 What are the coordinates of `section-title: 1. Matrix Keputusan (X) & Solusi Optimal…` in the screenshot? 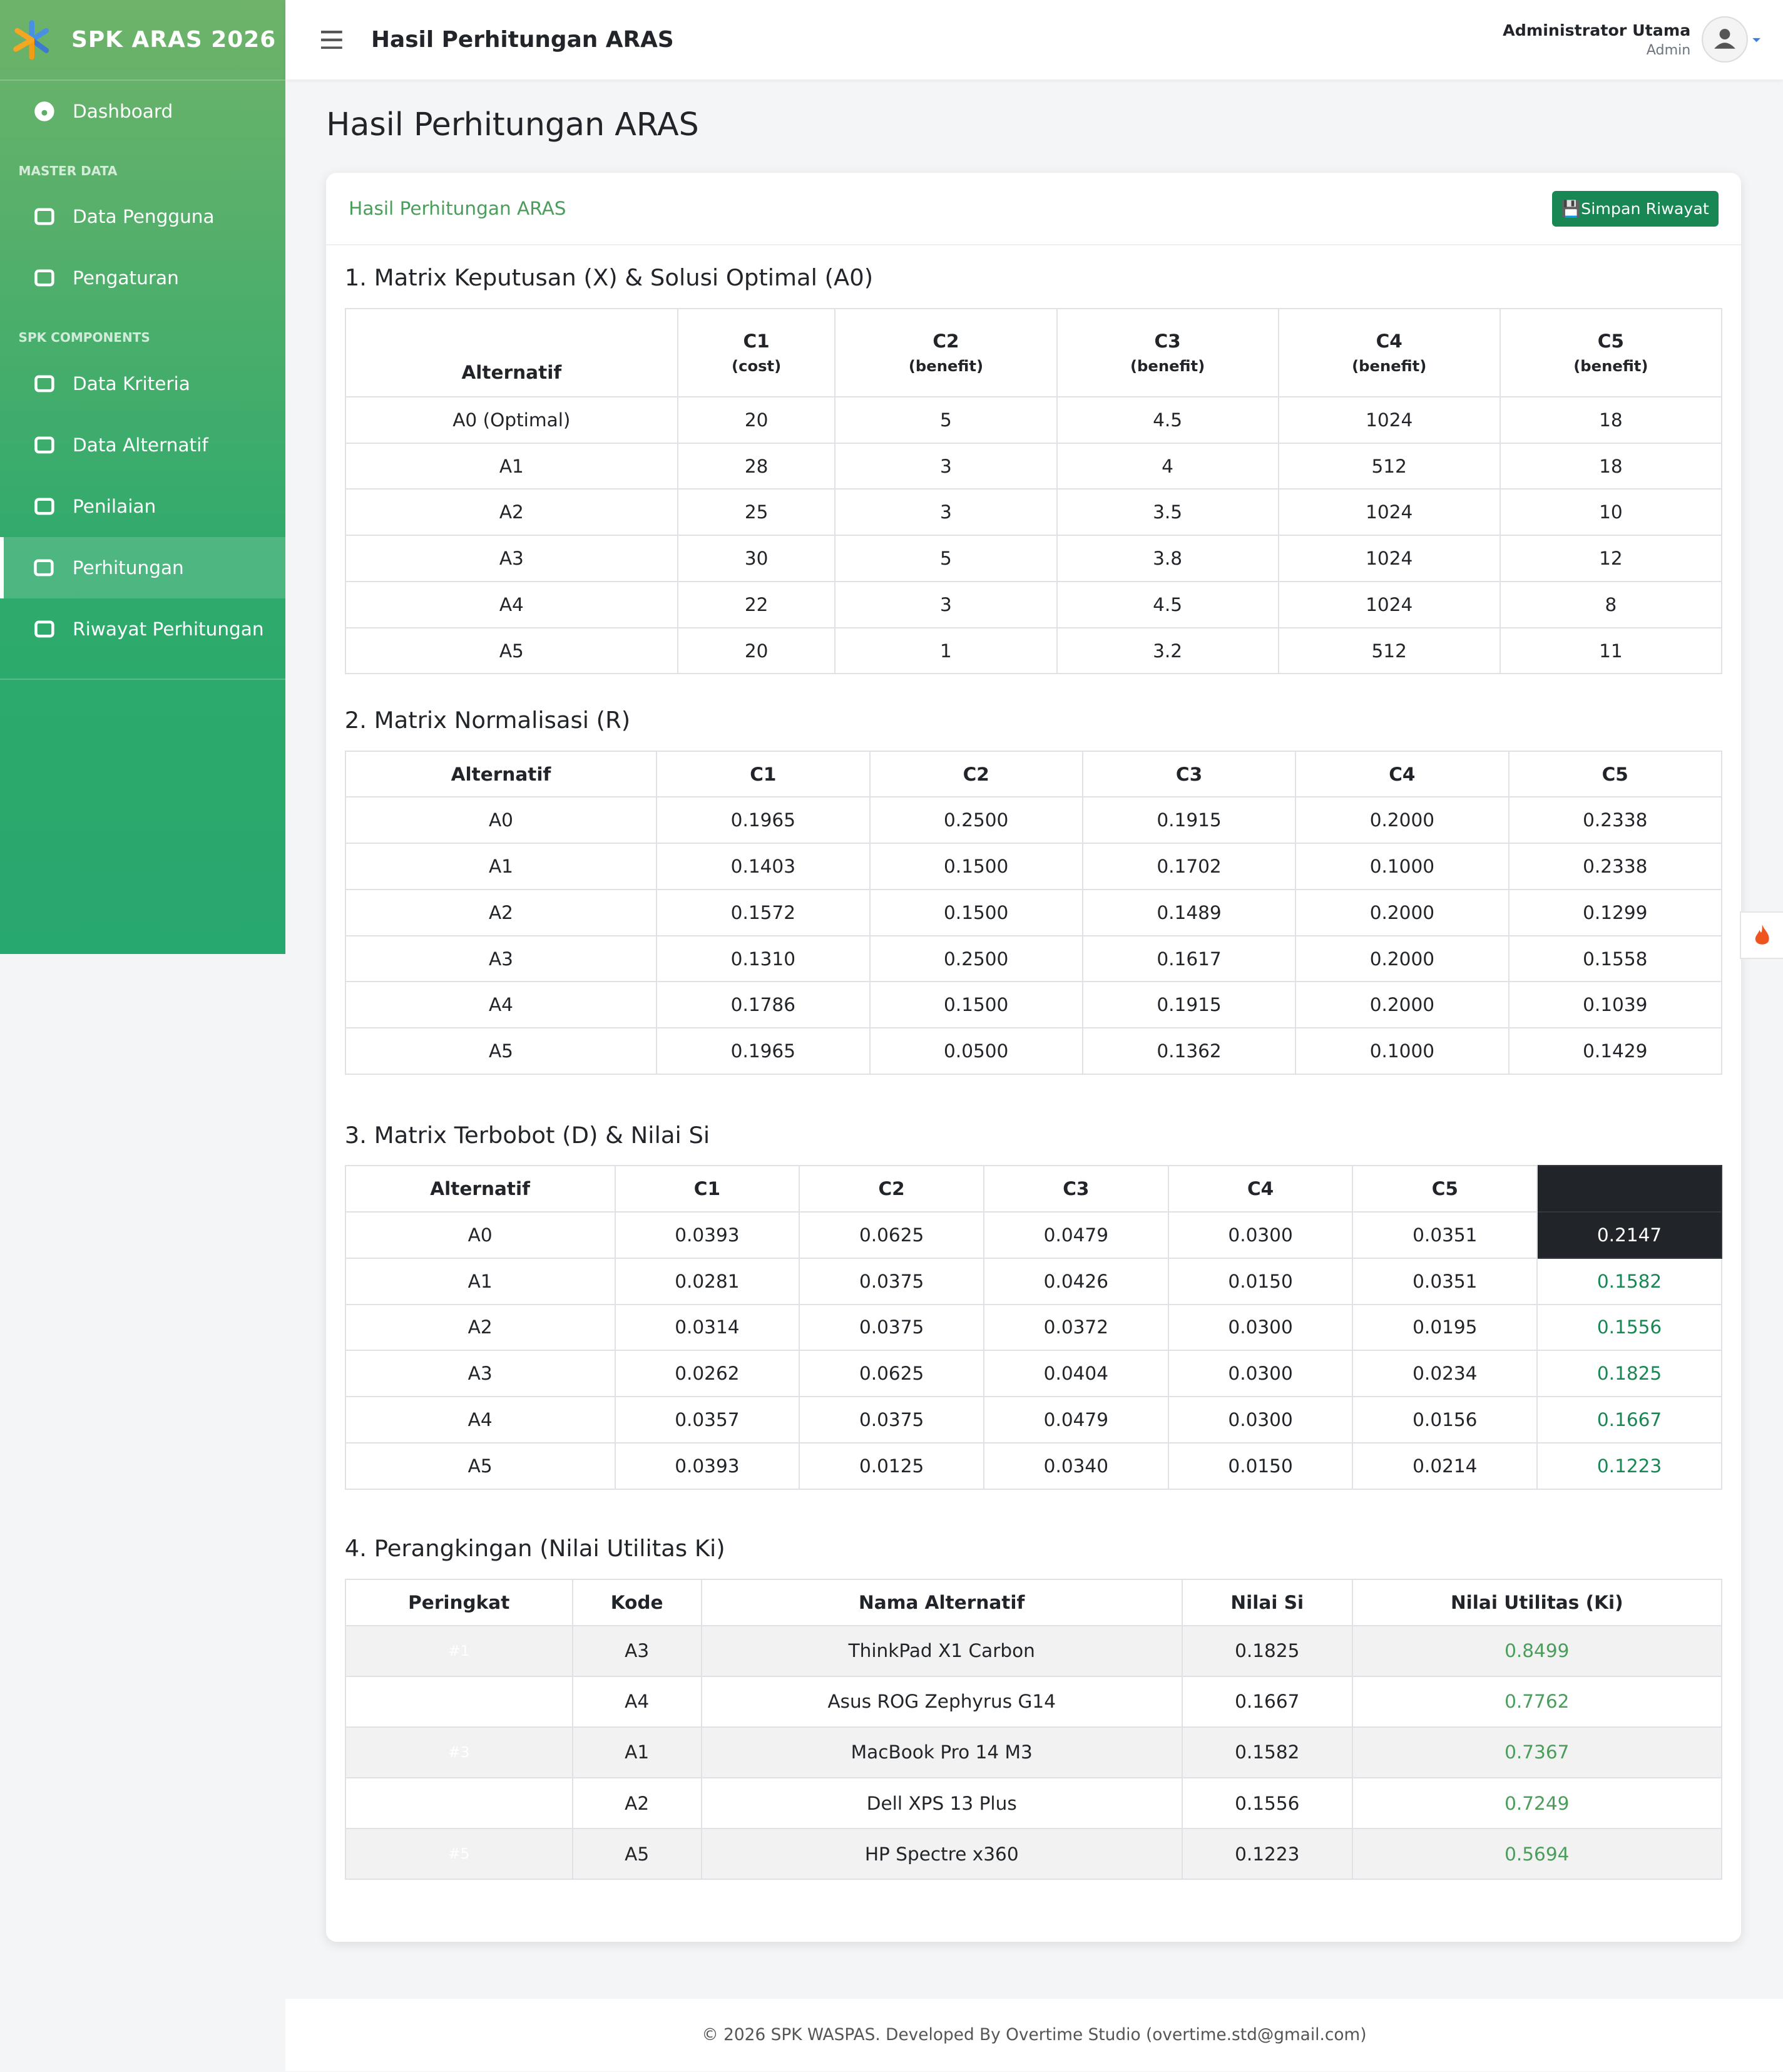 It's located at (609, 278).